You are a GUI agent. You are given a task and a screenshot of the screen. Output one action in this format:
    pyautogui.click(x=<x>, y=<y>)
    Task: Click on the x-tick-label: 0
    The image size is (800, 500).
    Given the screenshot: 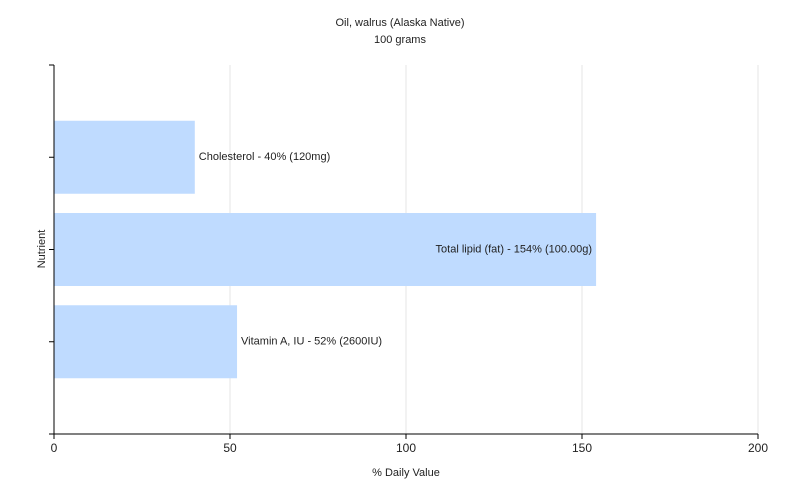 What is the action you would take?
    pyautogui.click(x=54, y=448)
    